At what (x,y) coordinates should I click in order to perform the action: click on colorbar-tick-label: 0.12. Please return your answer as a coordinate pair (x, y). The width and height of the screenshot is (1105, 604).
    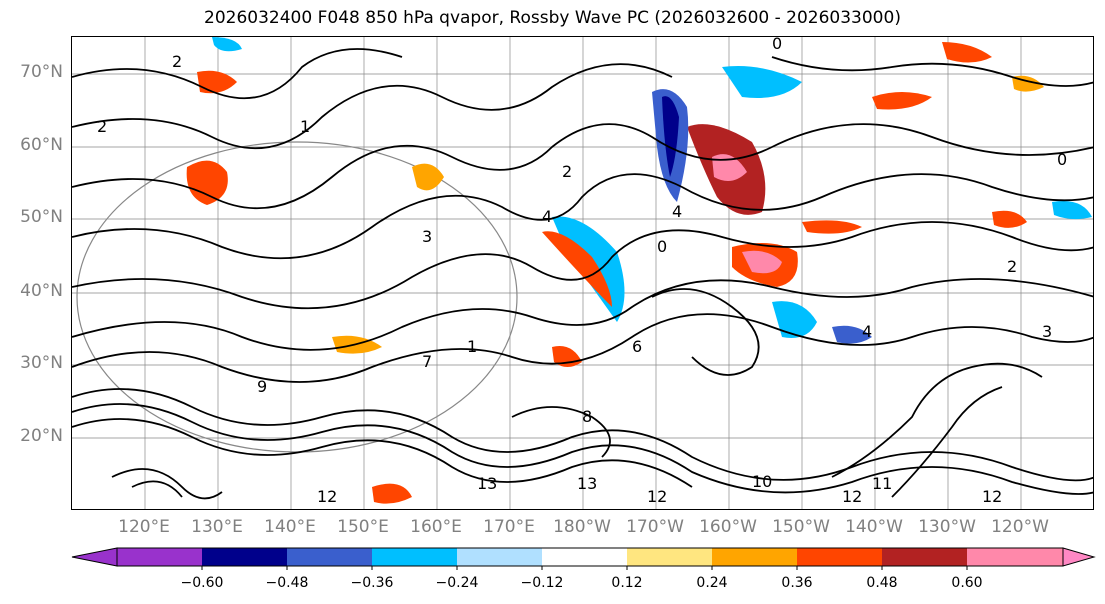
    Looking at the image, I should click on (627, 583).